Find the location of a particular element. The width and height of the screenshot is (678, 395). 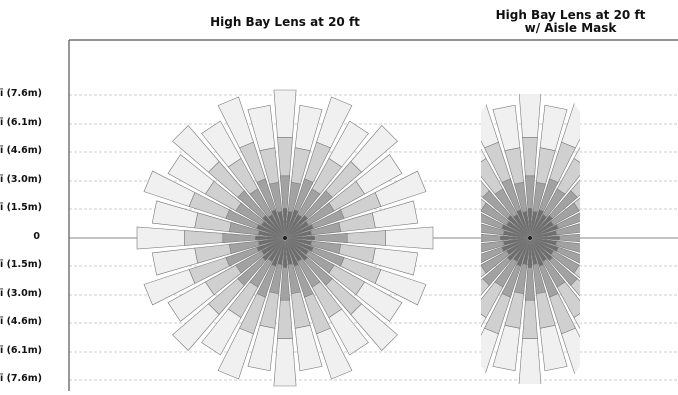

title-right-line2: w/ Aisle Mask is located at coordinates (570, 28).